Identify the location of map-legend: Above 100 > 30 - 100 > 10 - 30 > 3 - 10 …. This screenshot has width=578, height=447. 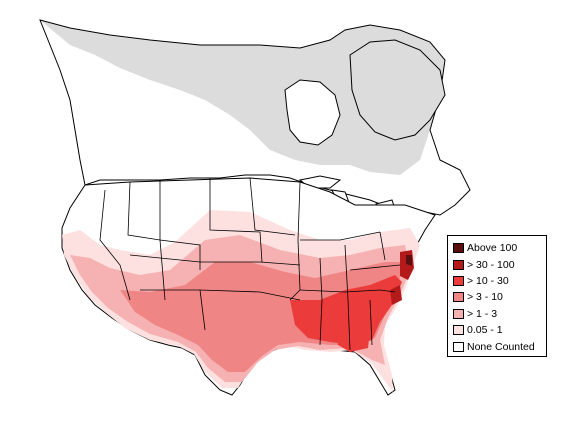
(497, 296).